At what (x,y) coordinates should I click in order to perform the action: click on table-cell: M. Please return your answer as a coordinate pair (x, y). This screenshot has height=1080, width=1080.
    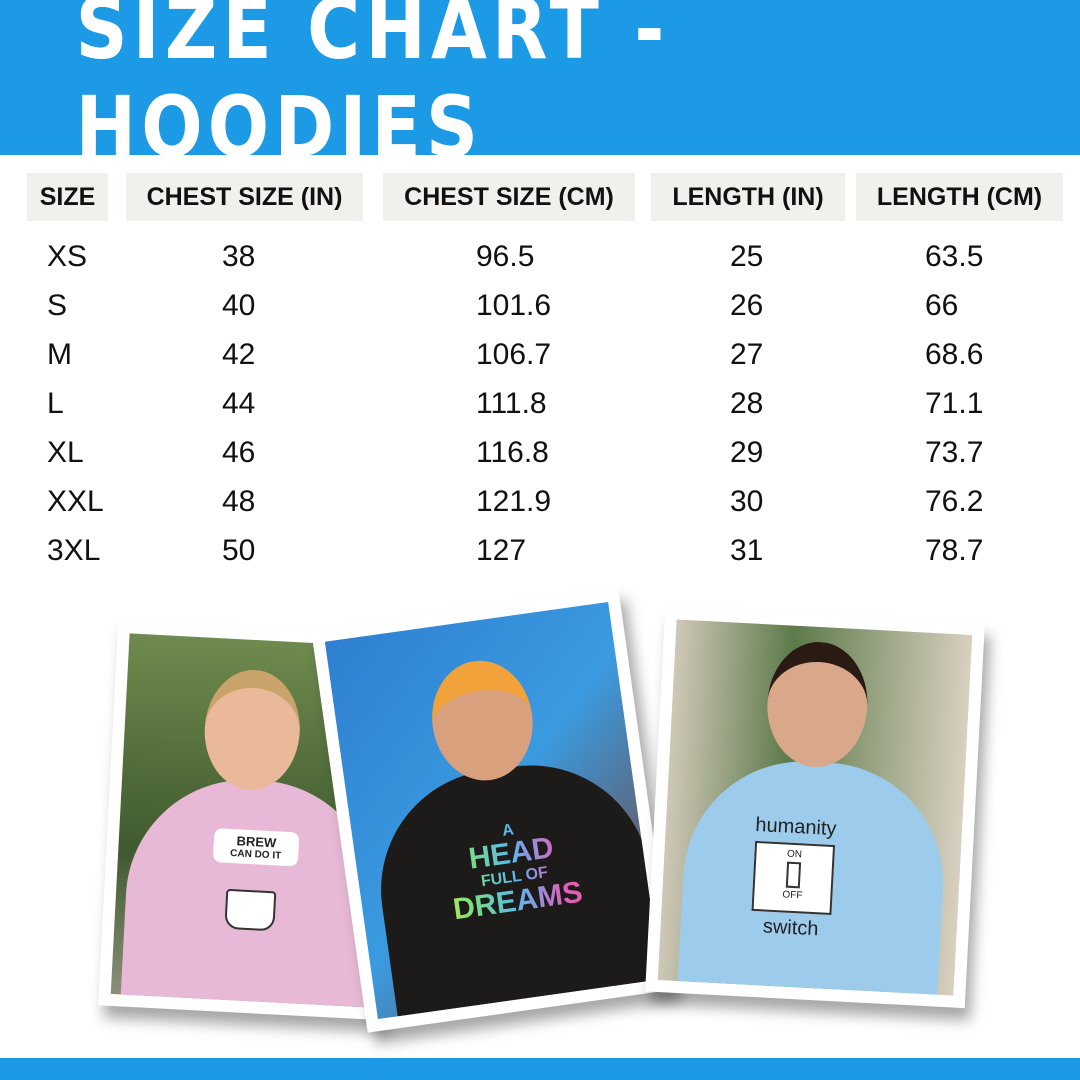
    Looking at the image, I should click on (59, 354).